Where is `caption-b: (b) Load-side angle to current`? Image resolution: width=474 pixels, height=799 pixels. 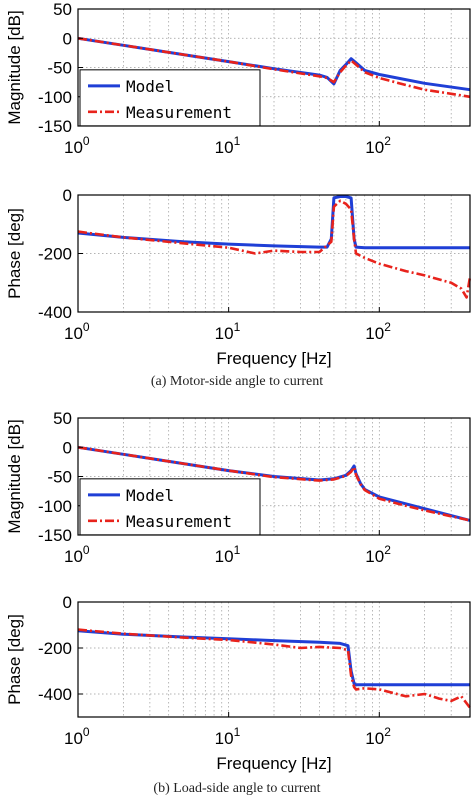 caption-b: (b) Load-side angle to current is located at coordinates (237, 788).